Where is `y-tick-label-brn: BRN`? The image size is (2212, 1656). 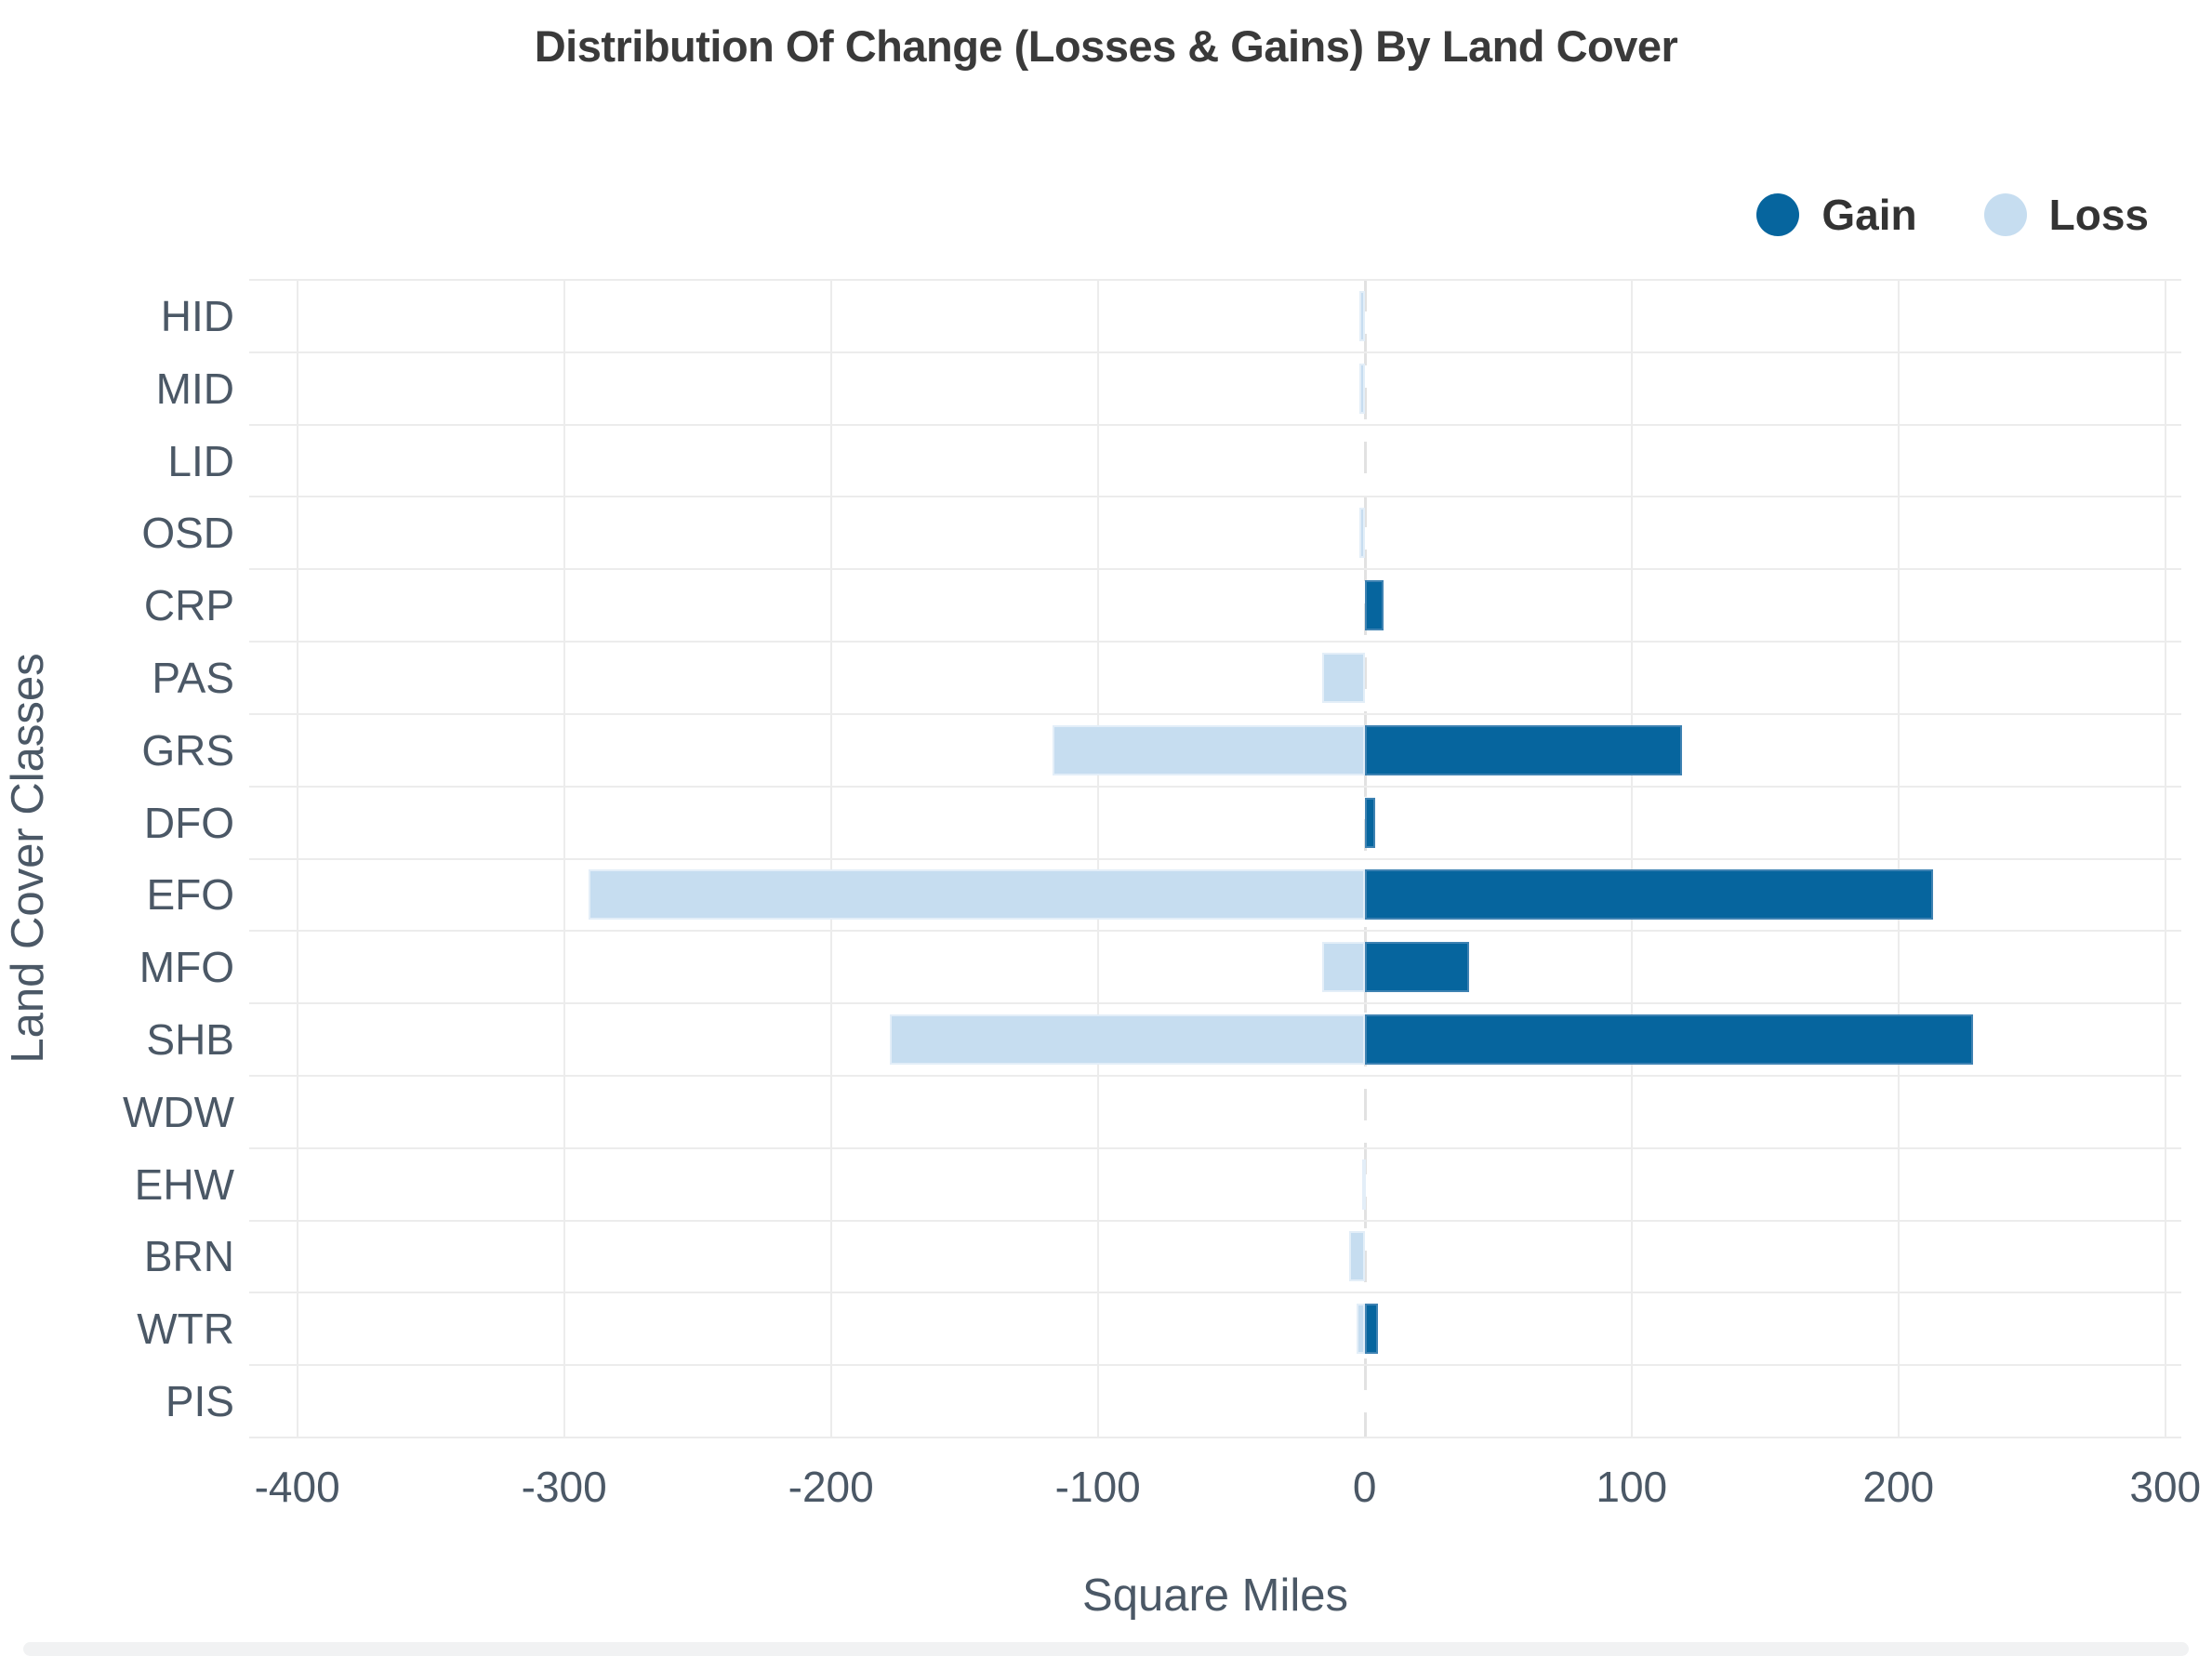 y-tick-label-brn: BRN is located at coordinates (188, 1256).